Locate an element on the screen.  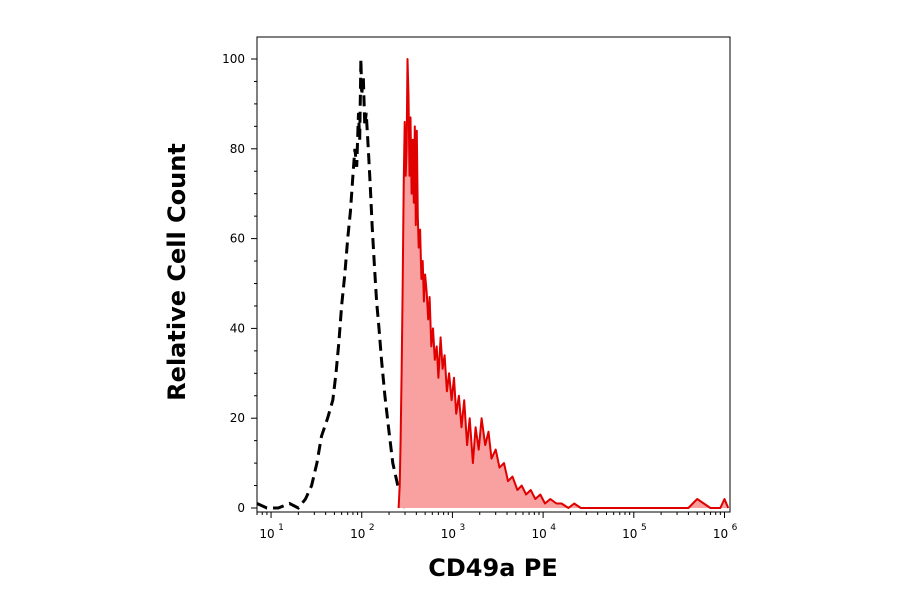
x-tick-exponent: 6 is located at coordinates (735, 528).